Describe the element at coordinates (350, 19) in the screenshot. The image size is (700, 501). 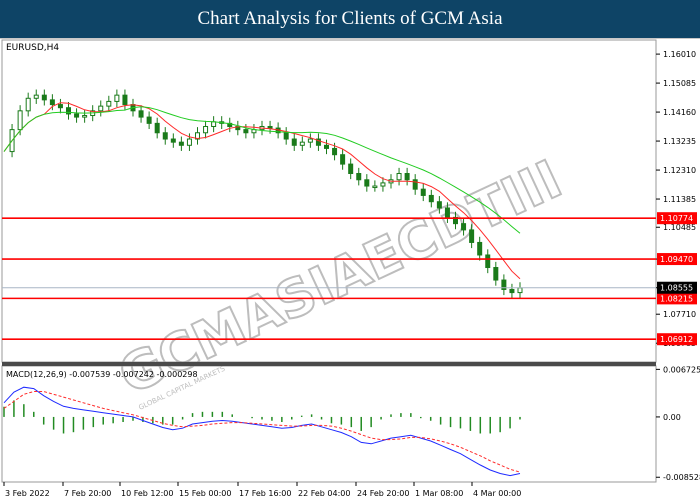
I see `page-title: Chart Analysis for Clients of GCM Asia` at that location.